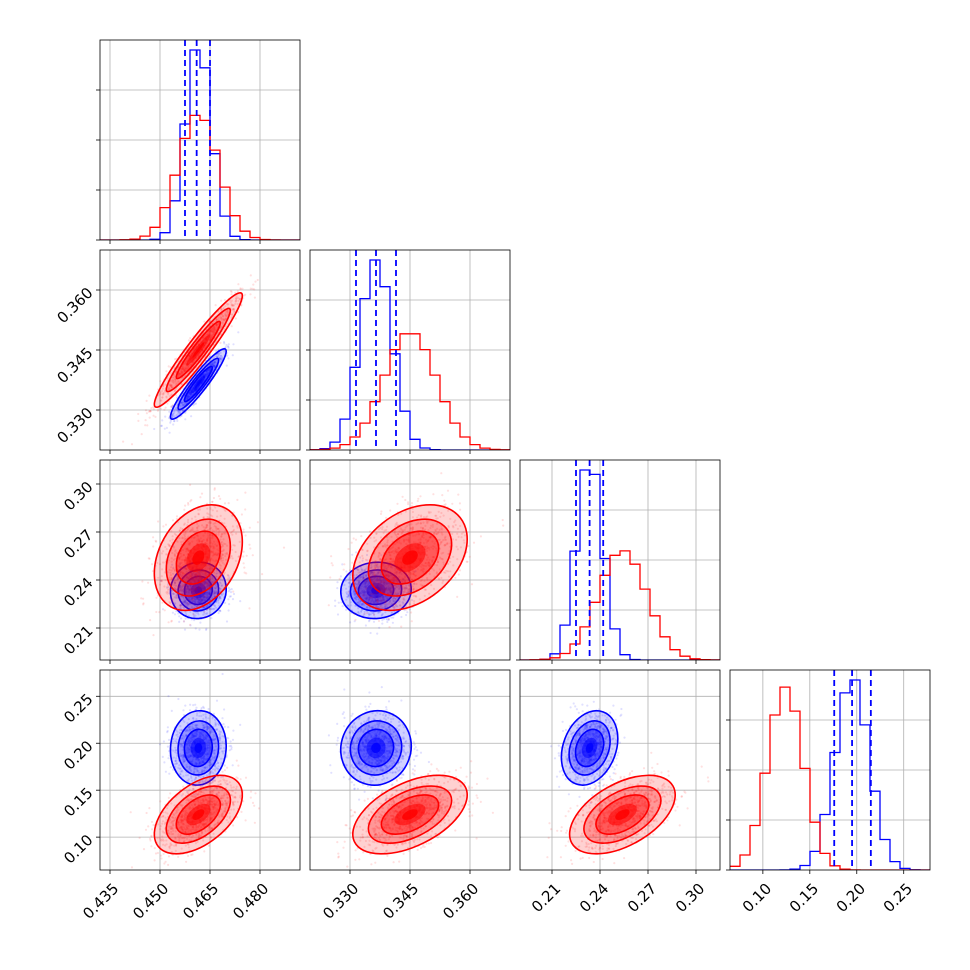 This screenshot has width=970, height=970. I want to click on contour-line, so click(198, 350).